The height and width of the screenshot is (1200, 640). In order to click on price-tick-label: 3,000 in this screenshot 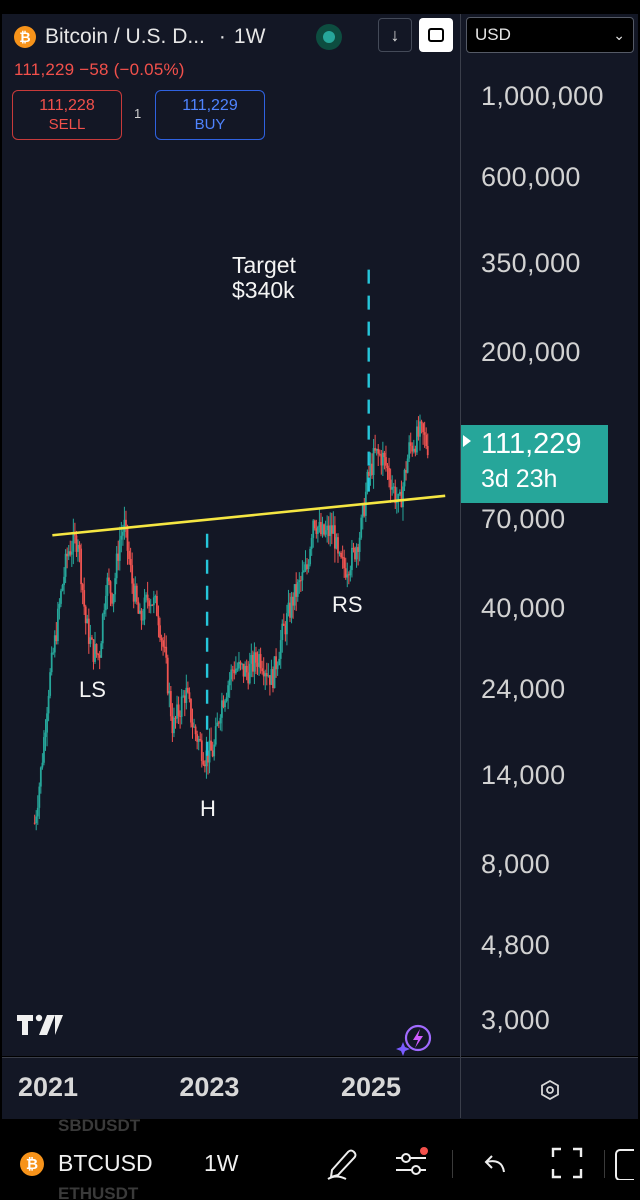, I will do `click(516, 1020)`.